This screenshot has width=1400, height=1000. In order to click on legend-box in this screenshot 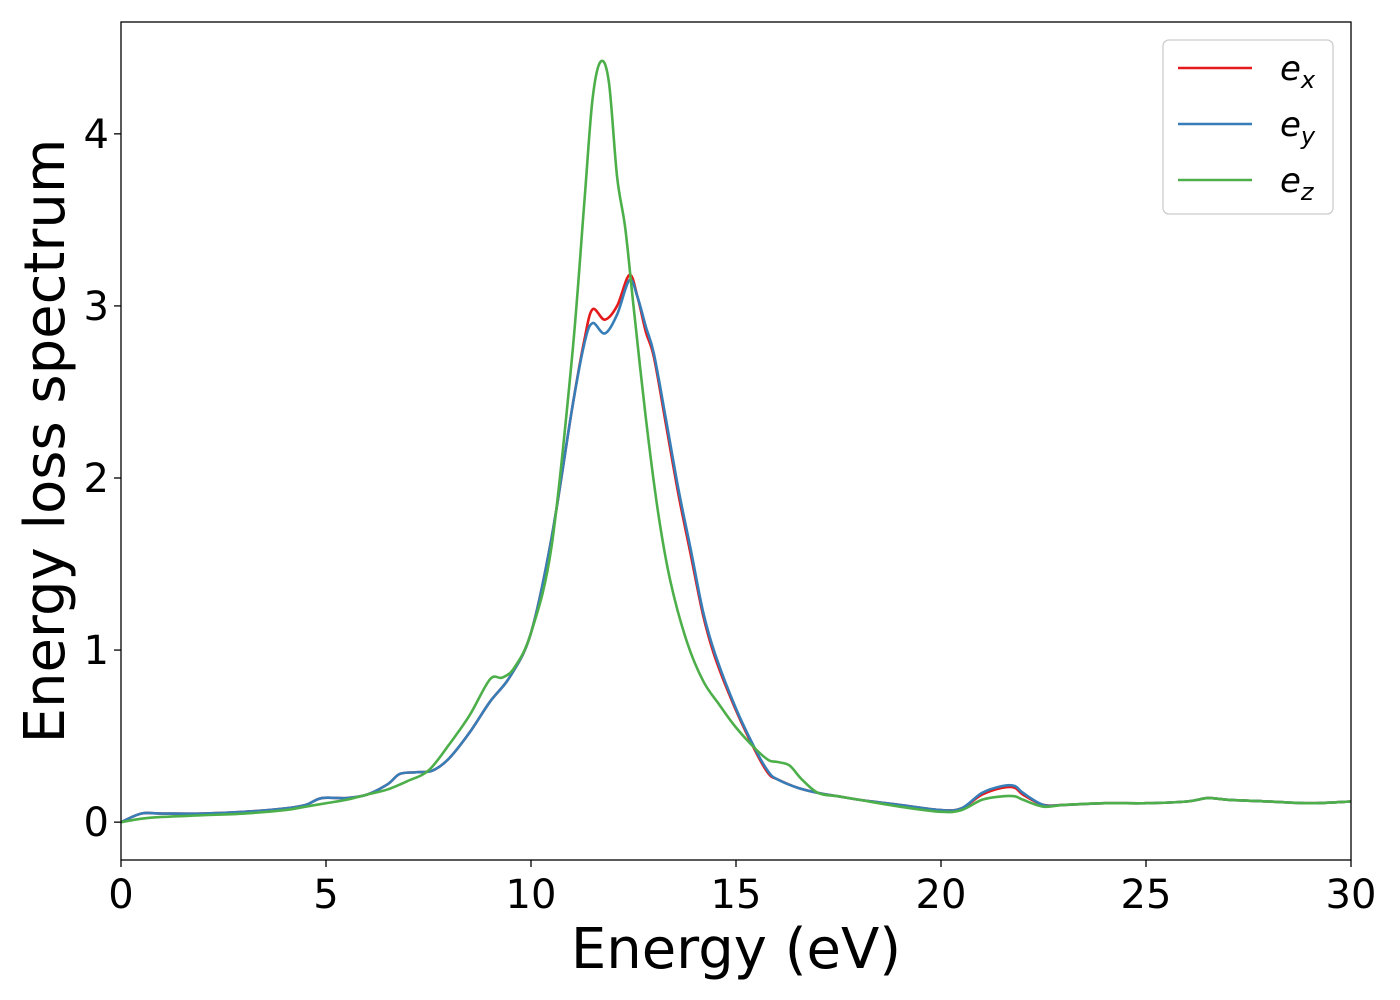, I will do `click(1248, 127)`.